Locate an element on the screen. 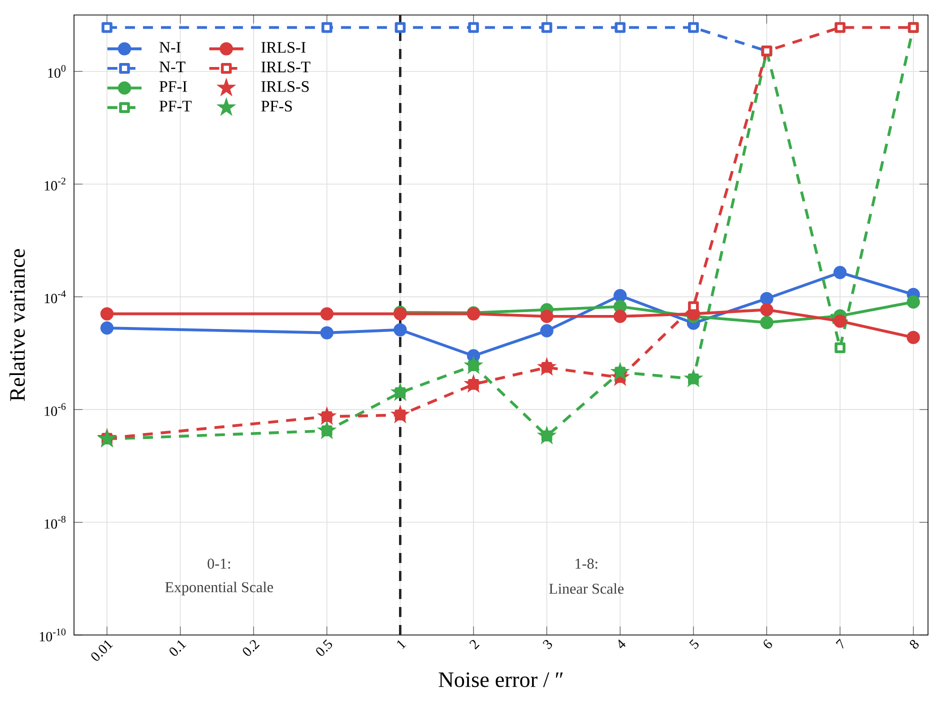 This screenshot has height=719, width=943. x-tick-label: 3 is located at coordinates (547, 645).